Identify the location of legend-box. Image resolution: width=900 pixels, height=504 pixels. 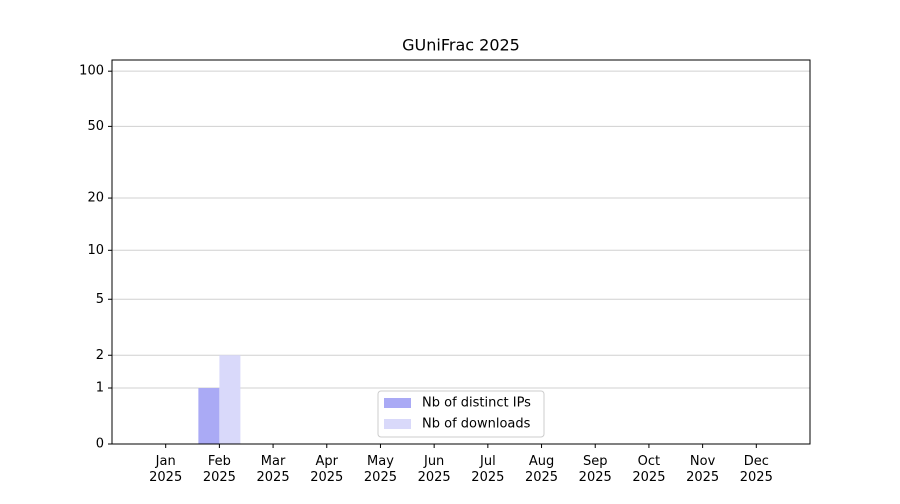
(461, 414).